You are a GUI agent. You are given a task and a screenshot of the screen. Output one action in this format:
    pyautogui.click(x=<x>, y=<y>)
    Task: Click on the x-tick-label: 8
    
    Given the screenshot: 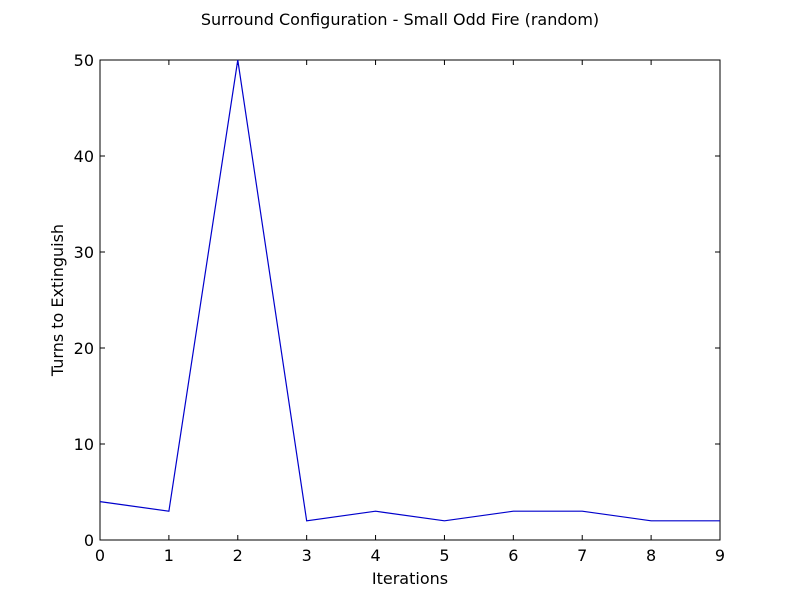 What is the action you would take?
    pyautogui.click(x=651, y=555)
    